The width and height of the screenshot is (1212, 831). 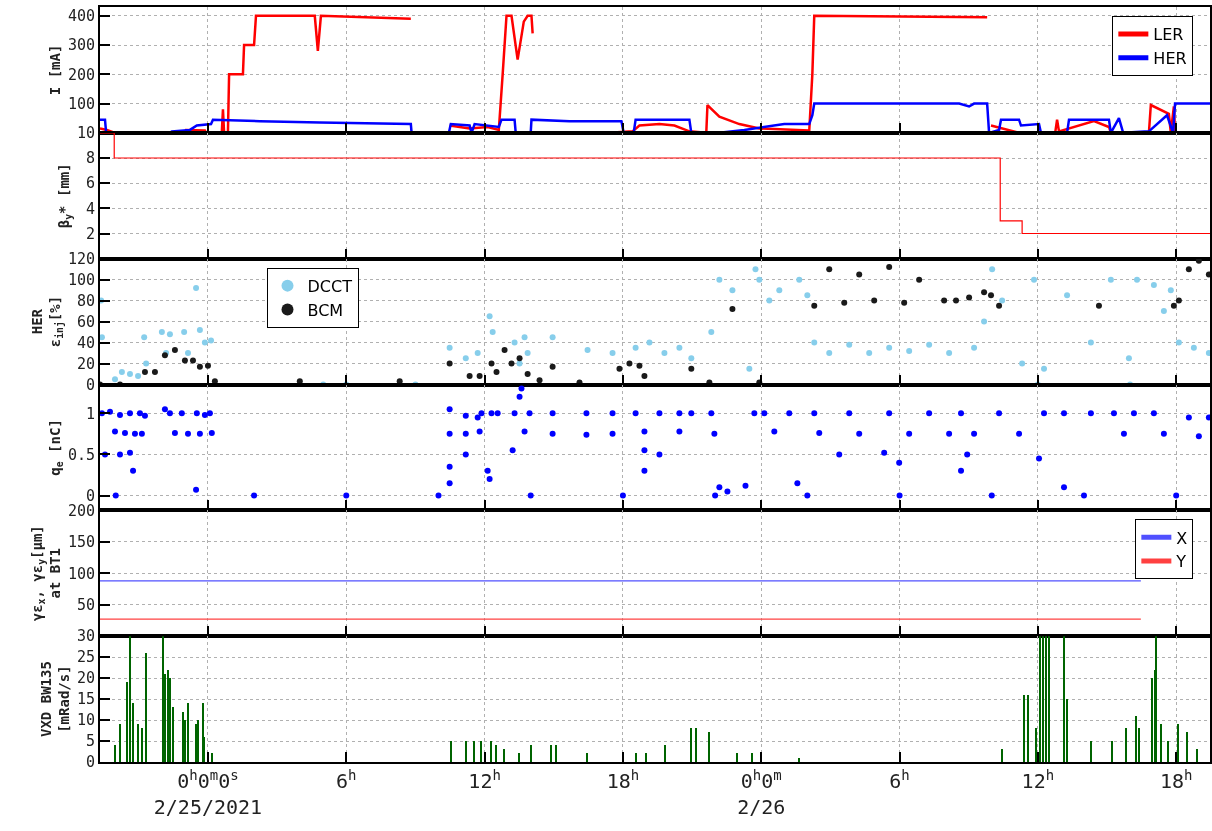 What do you see at coordinates (55, 699) in the screenshot?
I see `y-axis-title: VXD BW135 [mRad/s]` at bounding box center [55, 699].